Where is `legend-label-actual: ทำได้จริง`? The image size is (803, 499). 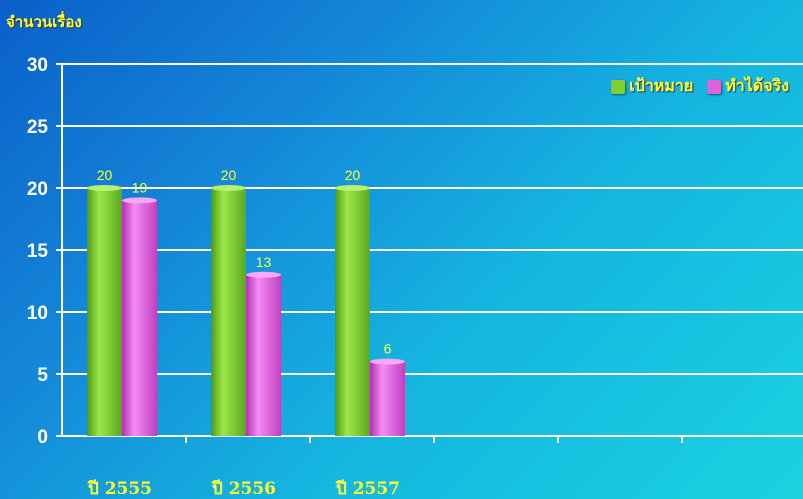 legend-label-actual: ทำได้จริง is located at coordinates (757, 85).